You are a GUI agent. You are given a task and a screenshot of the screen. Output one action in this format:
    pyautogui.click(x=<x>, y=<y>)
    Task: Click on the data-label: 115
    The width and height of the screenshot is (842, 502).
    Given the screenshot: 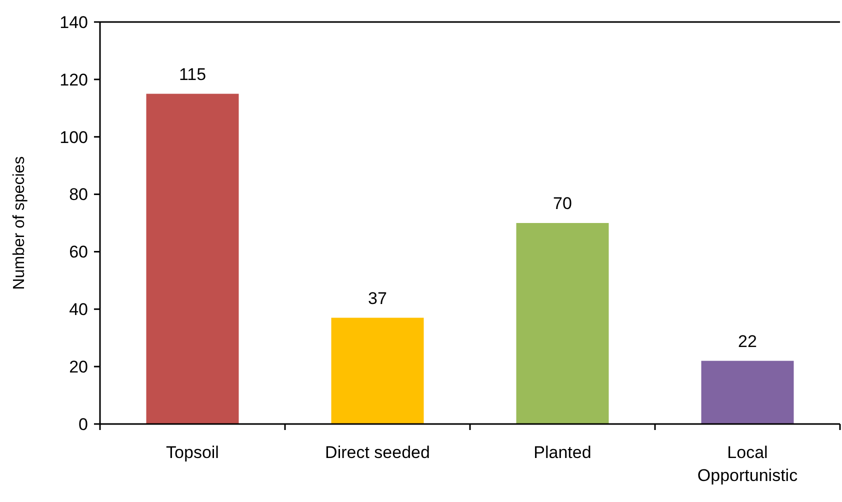 What is the action you would take?
    pyautogui.click(x=192, y=74)
    